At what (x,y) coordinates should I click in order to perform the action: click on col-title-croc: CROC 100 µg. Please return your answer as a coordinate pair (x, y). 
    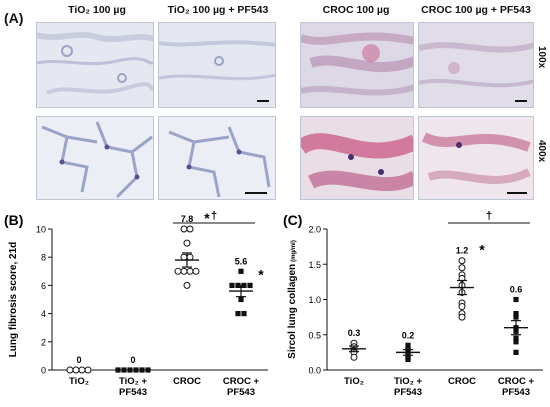
    Looking at the image, I should click on (356, 10).